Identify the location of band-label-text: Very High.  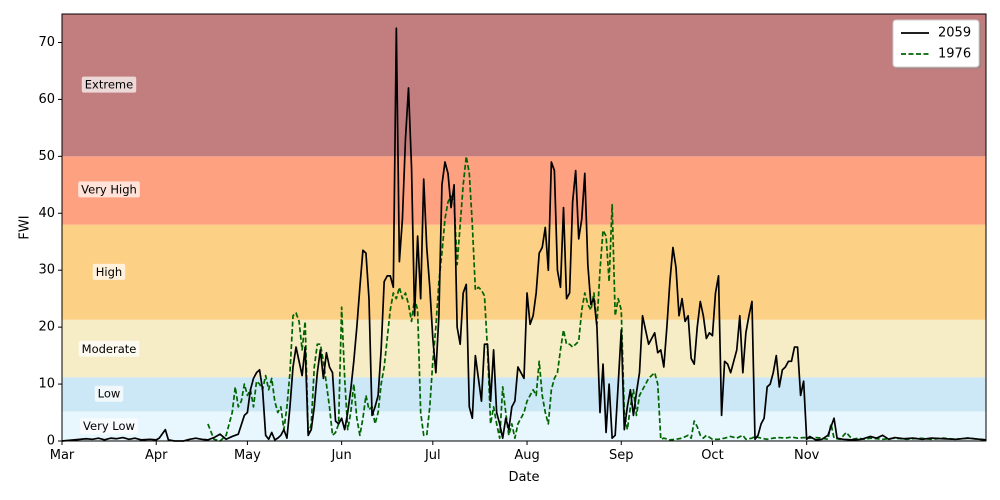
(109, 189).